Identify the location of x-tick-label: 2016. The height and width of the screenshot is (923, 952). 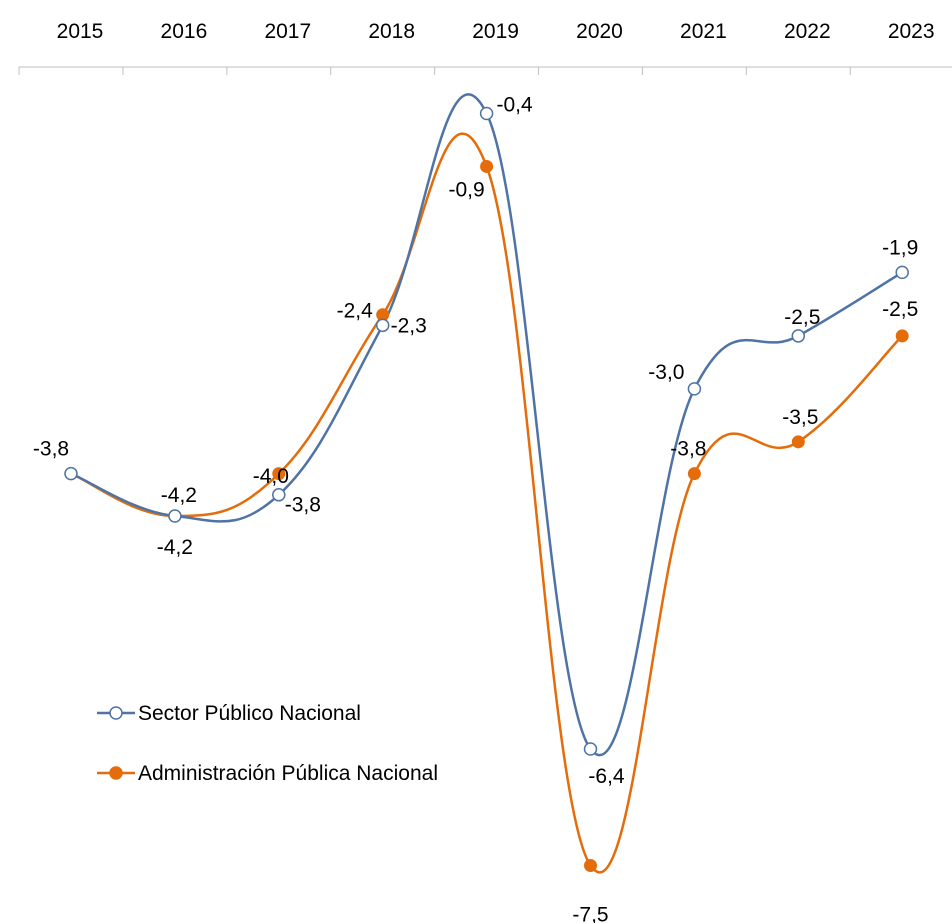
(184, 31).